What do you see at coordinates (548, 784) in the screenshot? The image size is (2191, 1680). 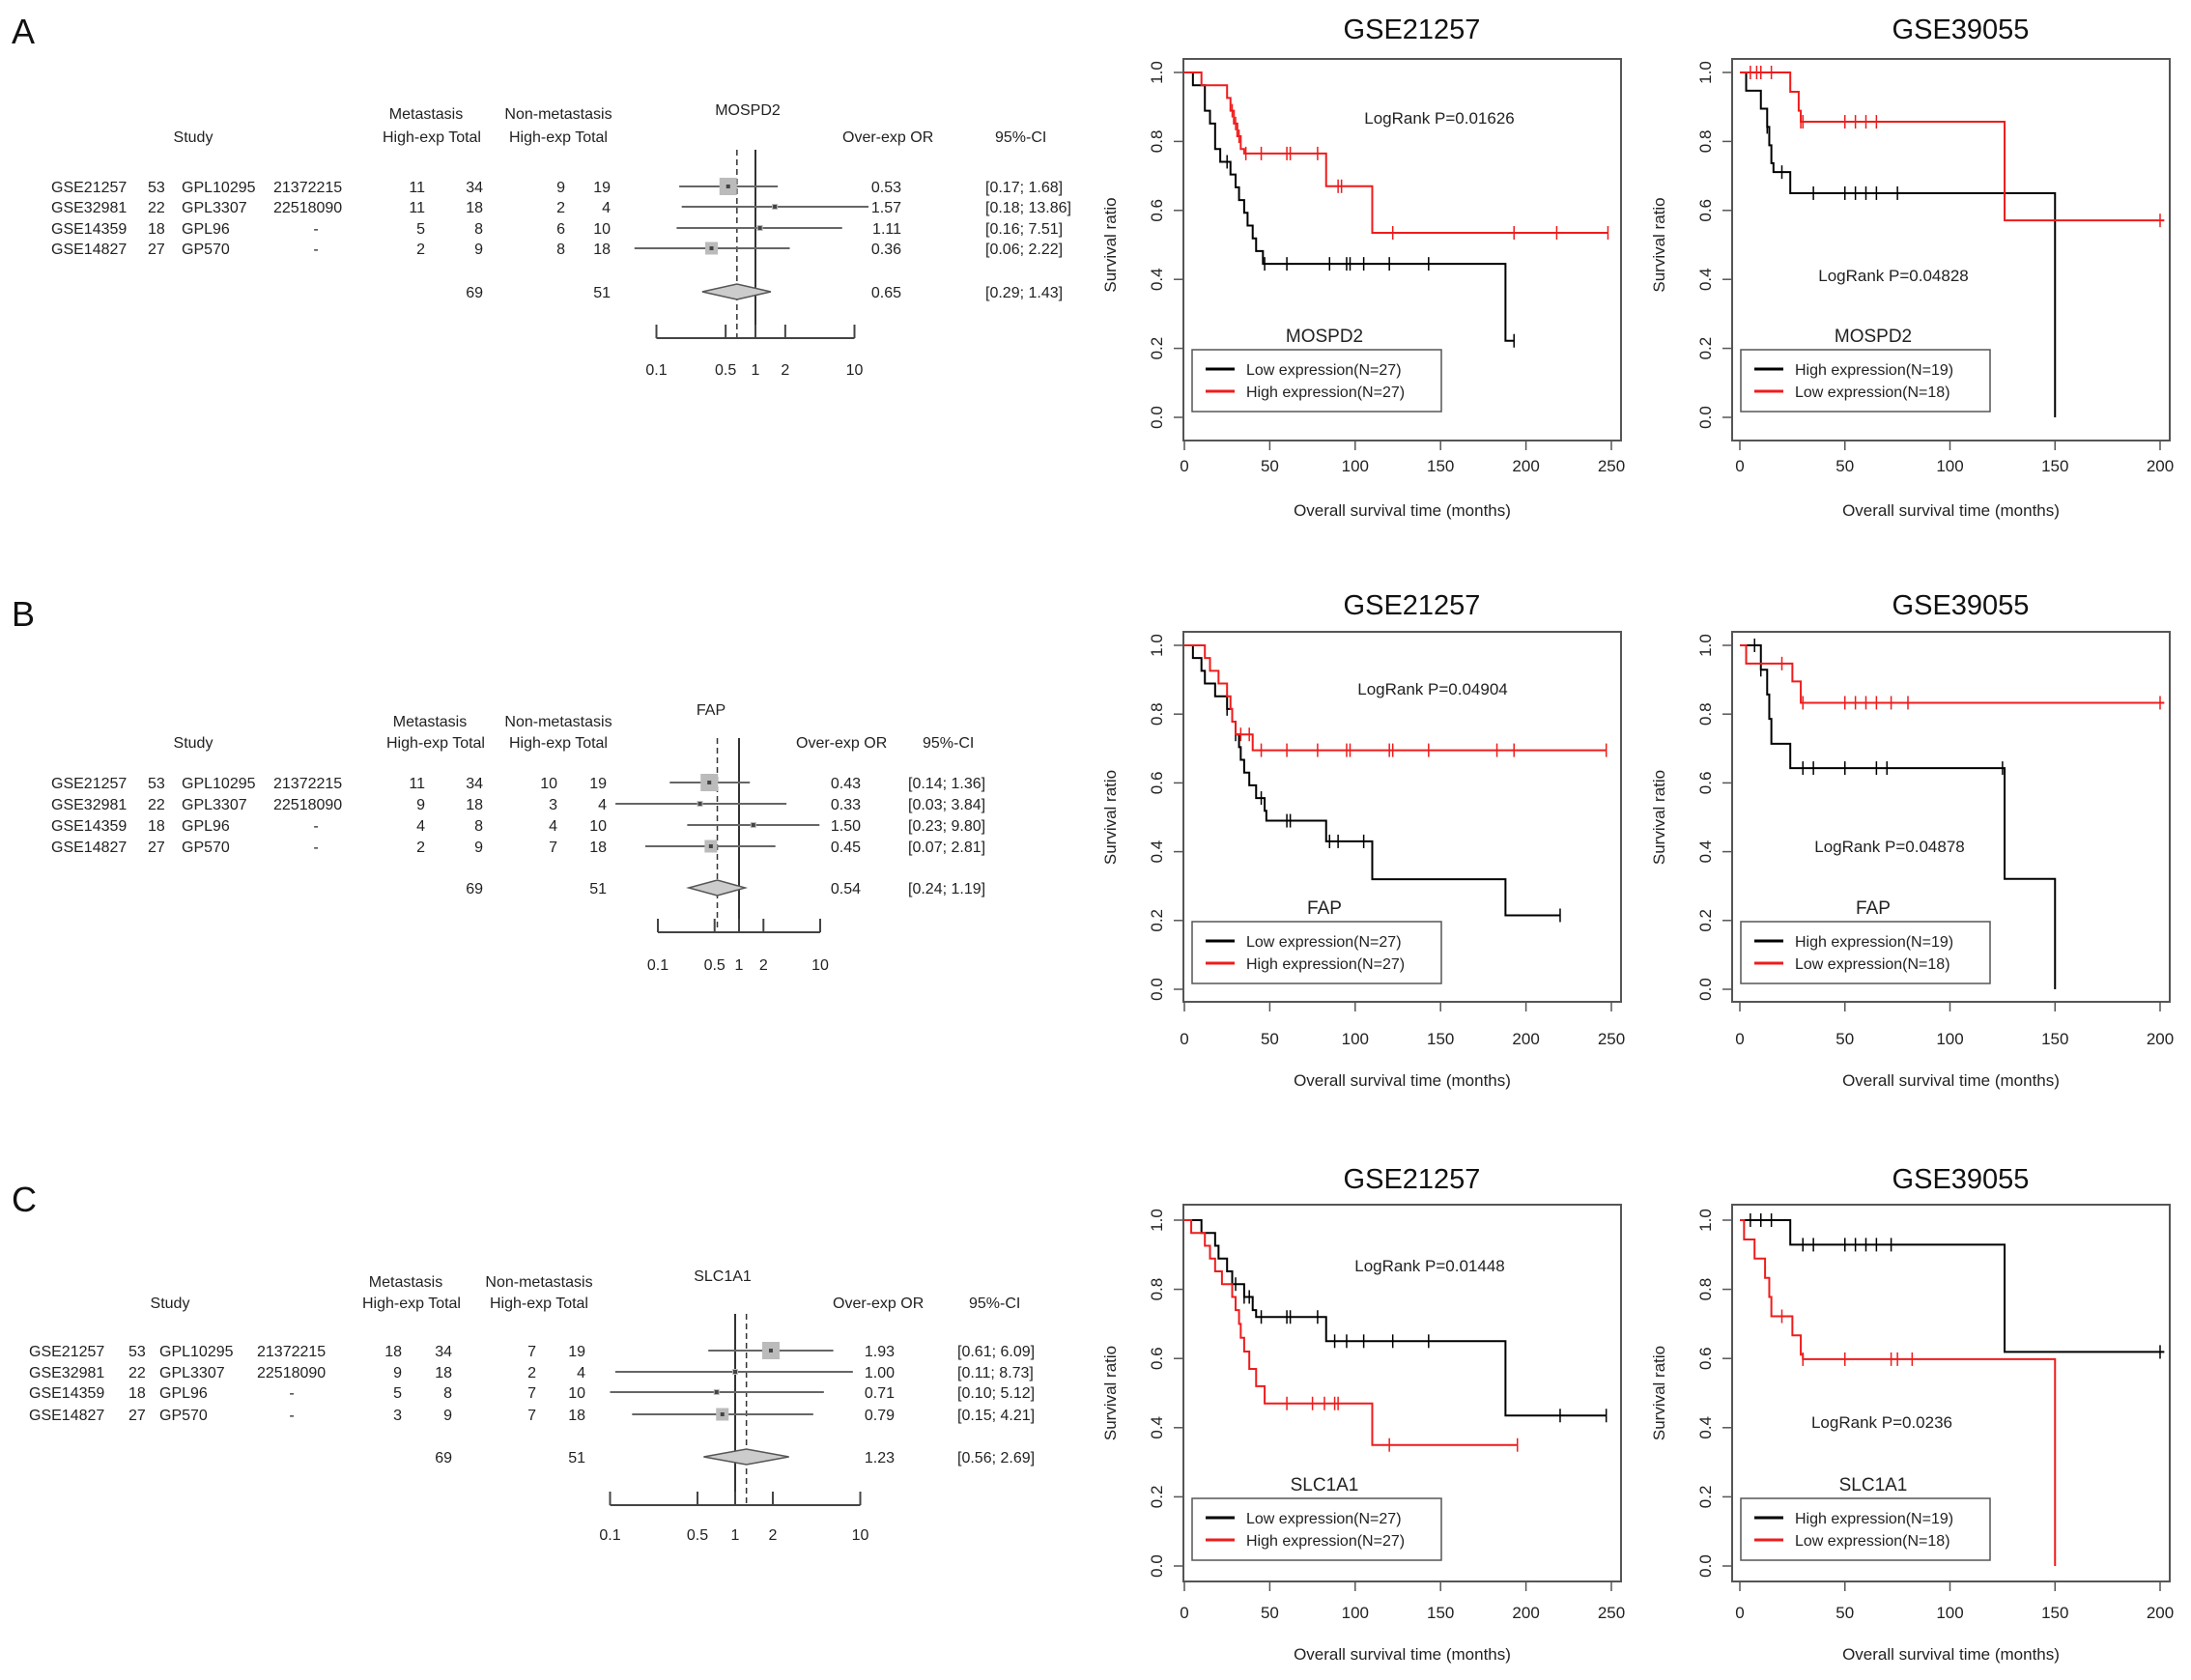 I see `non-met-high-exp: 10` at bounding box center [548, 784].